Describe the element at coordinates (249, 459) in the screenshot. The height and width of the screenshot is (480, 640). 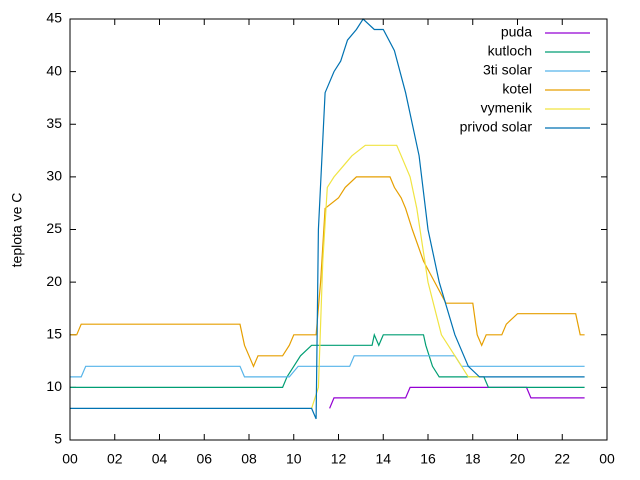
I see `x-tick-label: 08` at that location.